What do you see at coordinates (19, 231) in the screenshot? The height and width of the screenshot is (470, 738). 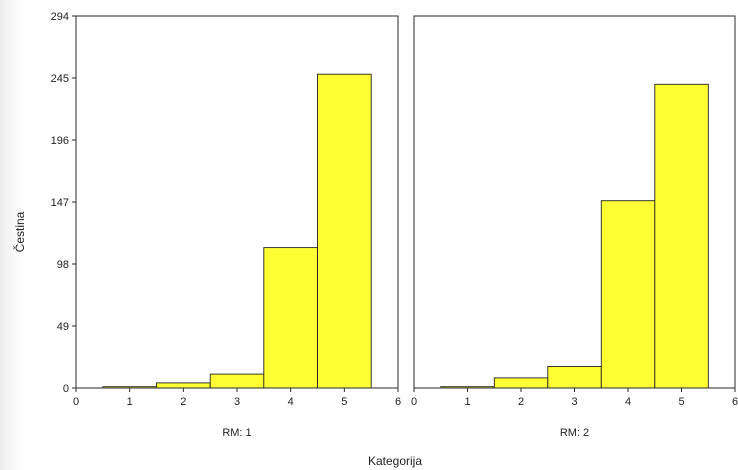 I see `y-axis-title: Čestina` at bounding box center [19, 231].